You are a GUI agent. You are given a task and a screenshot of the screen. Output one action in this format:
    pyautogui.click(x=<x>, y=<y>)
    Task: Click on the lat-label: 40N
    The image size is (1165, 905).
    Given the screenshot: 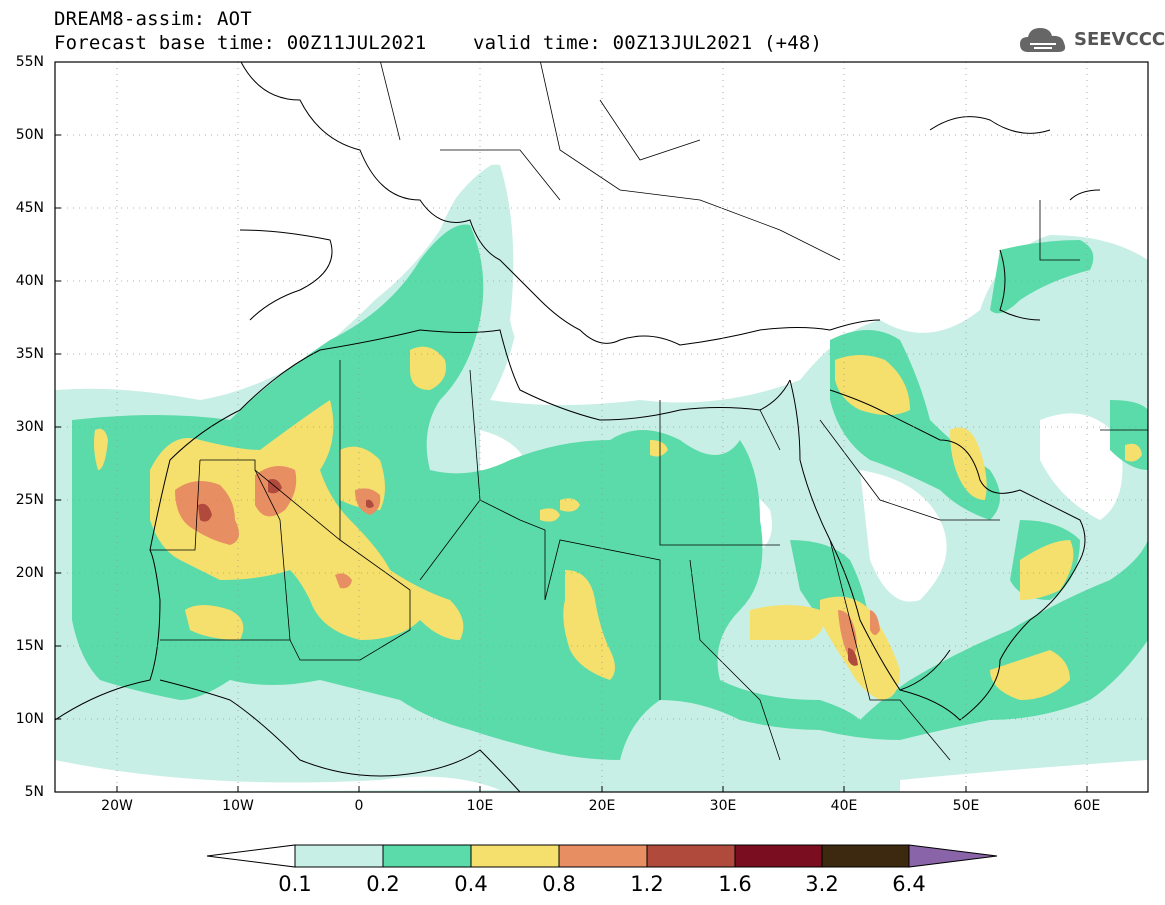 What is the action you would take?
    pyautogui.click(x=29, y=281)
    